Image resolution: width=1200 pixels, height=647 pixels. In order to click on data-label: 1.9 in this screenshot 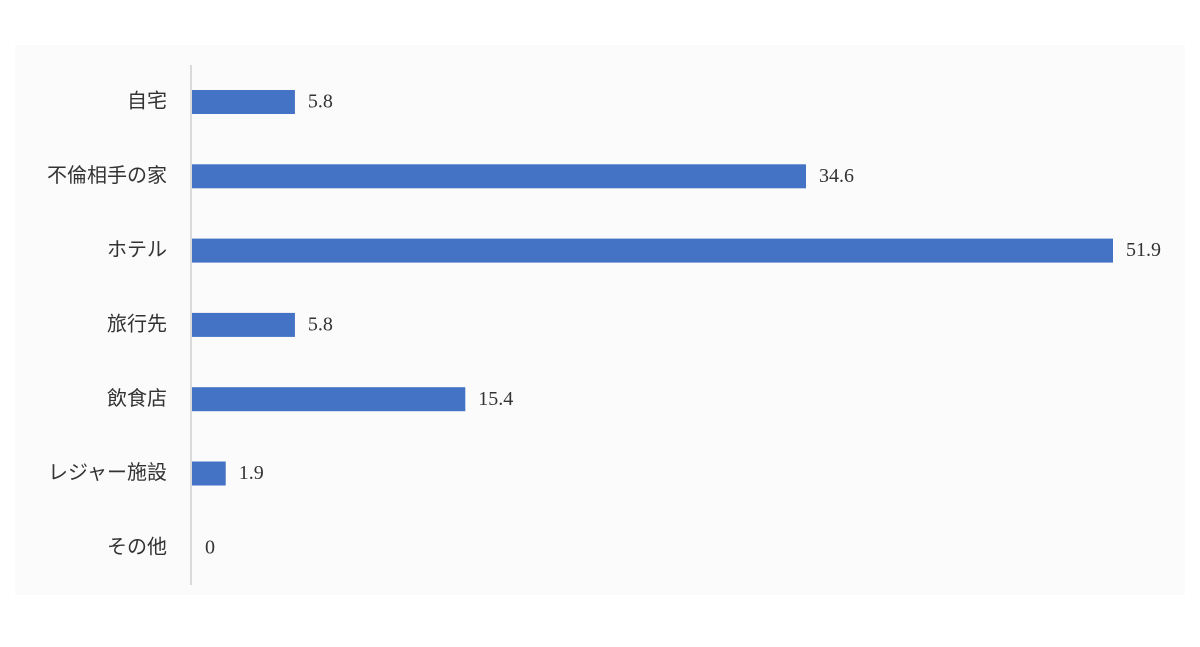, I will do `click(251, 473)`.